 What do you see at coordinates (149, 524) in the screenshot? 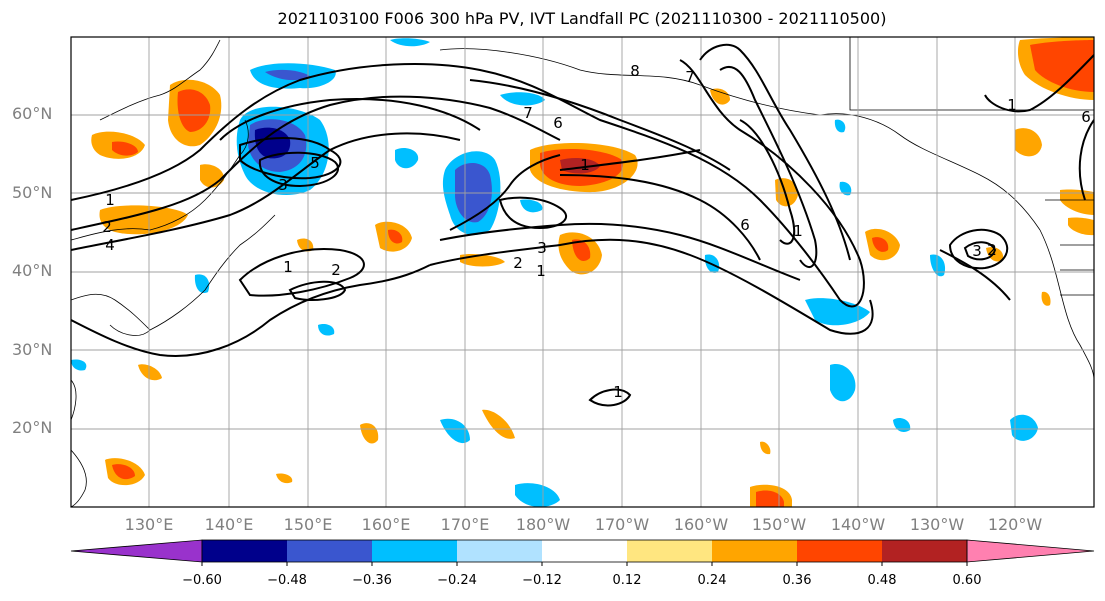
I see `lon-label: 130°E` at bounding box center [149, 524].